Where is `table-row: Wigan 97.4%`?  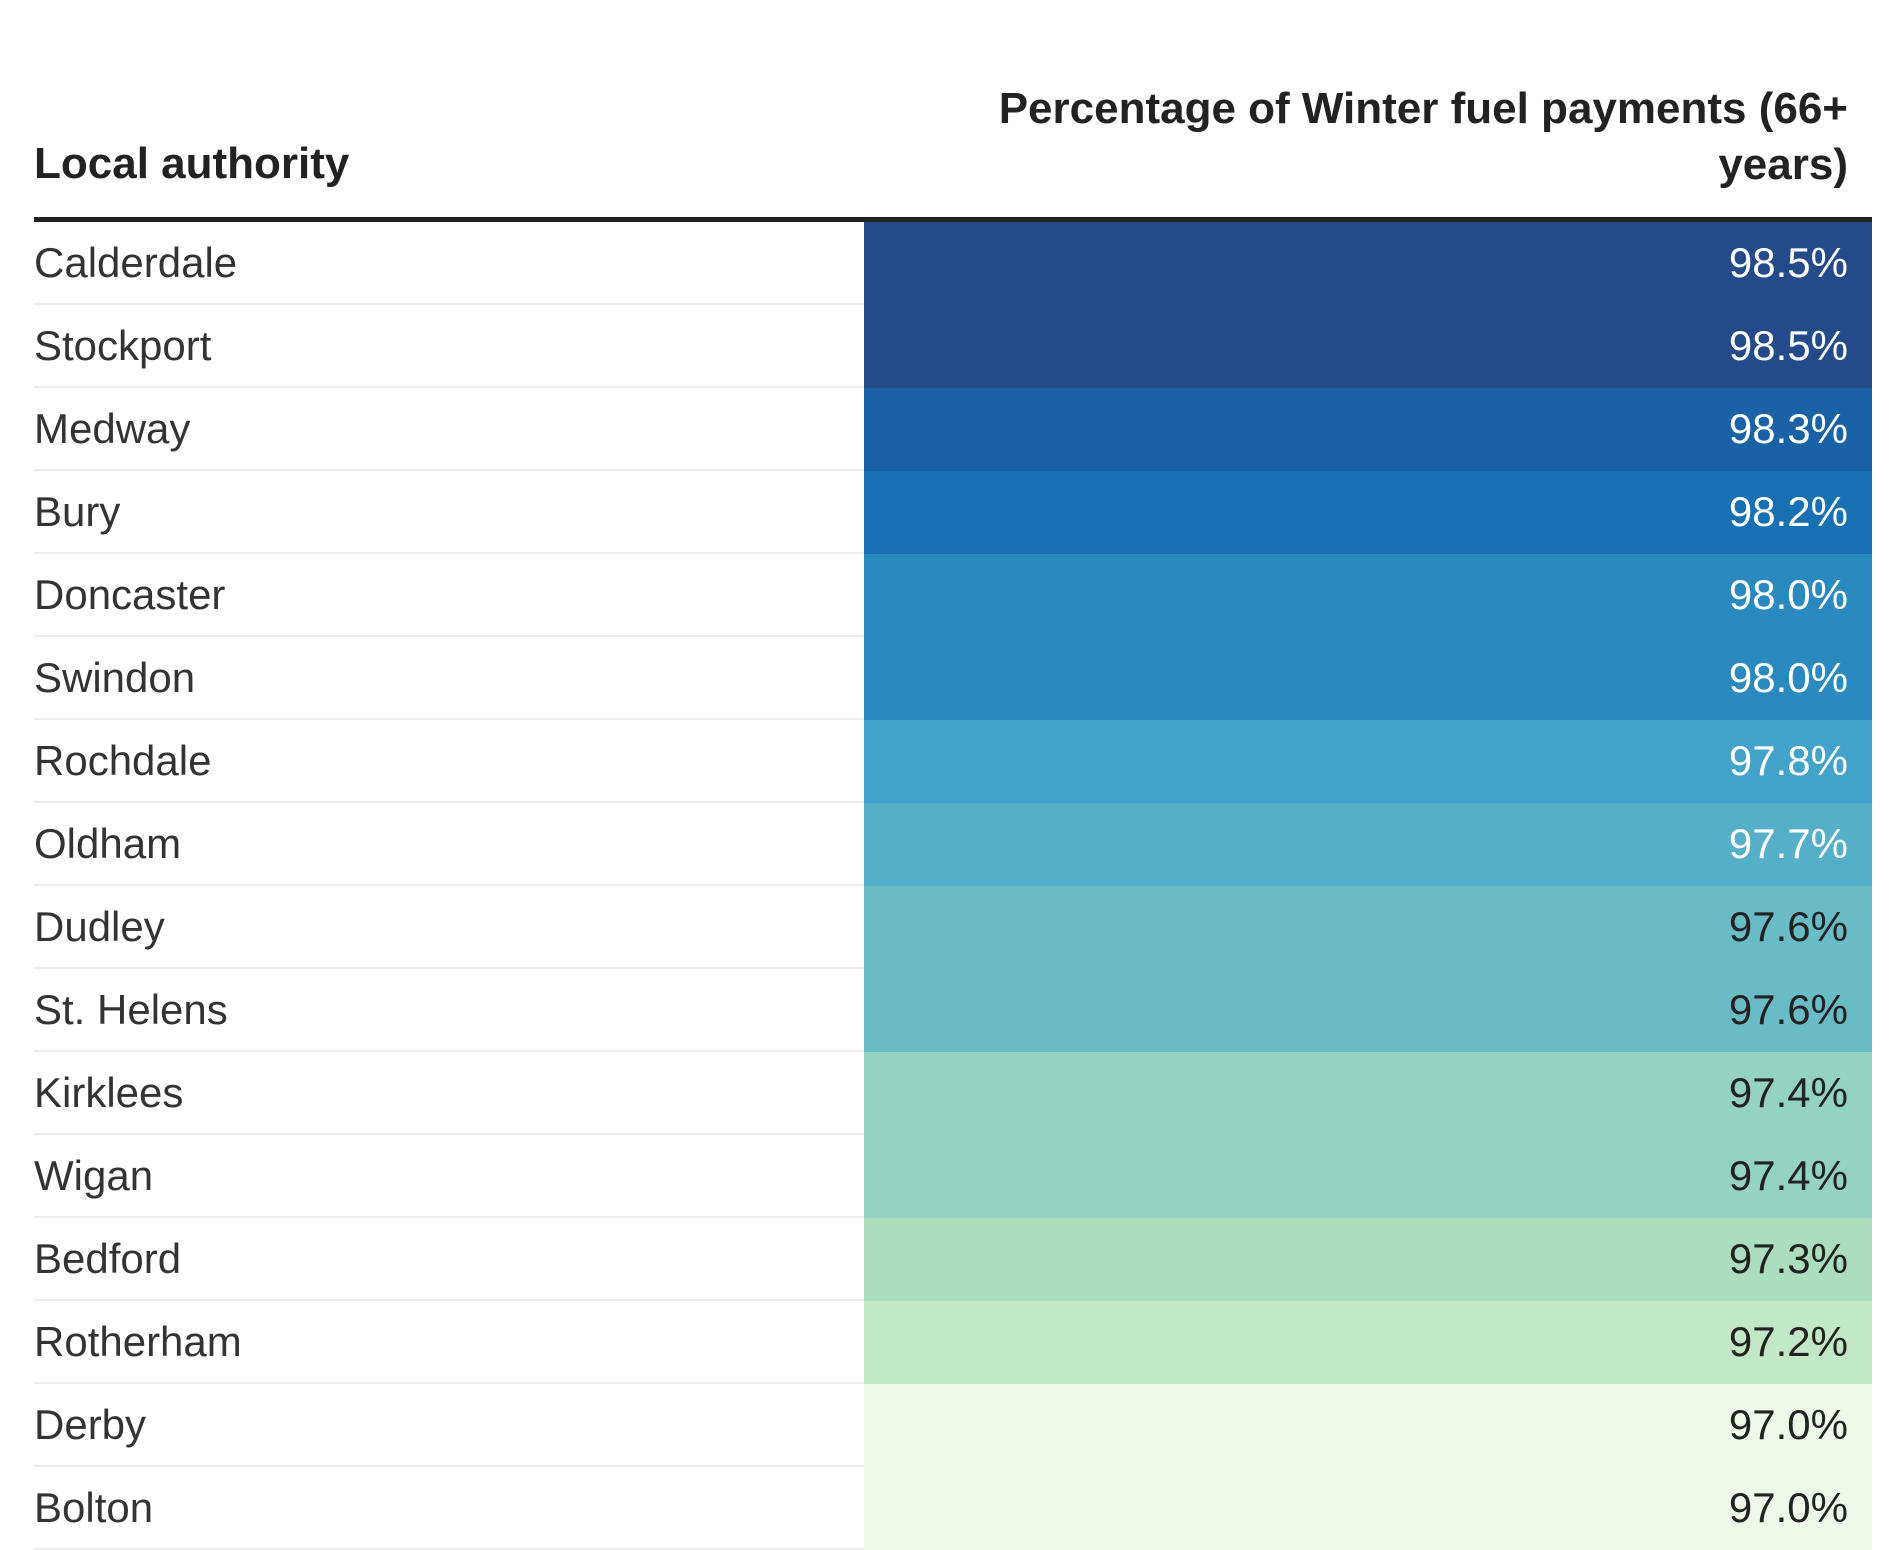 table-row: Wigan 97.4% is located at coordinates (953, 1176).